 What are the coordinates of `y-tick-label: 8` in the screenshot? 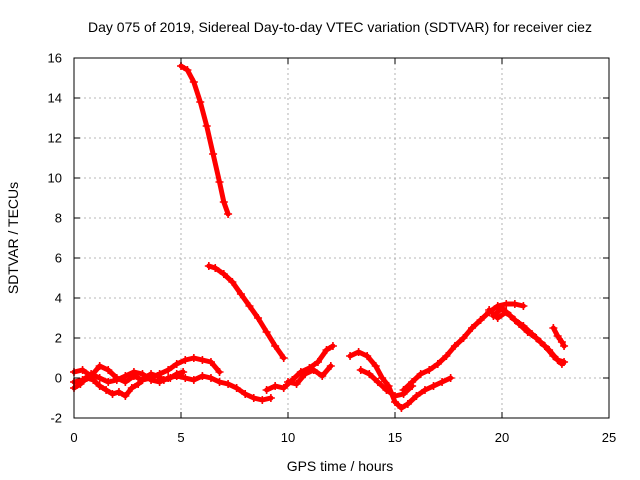 It's located at (58, 218).